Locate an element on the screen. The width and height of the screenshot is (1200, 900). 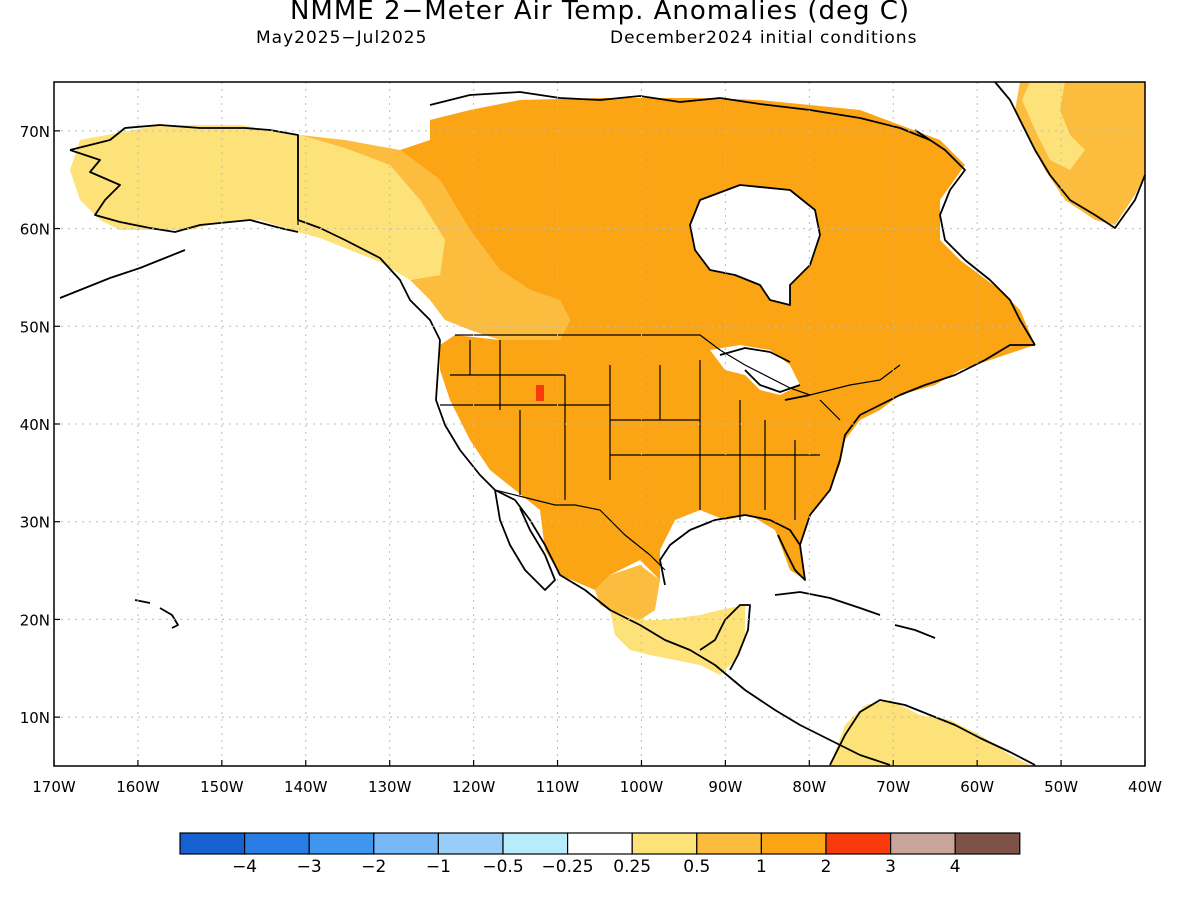
anomaly-region-alaska is located at coordinates (257, 202).